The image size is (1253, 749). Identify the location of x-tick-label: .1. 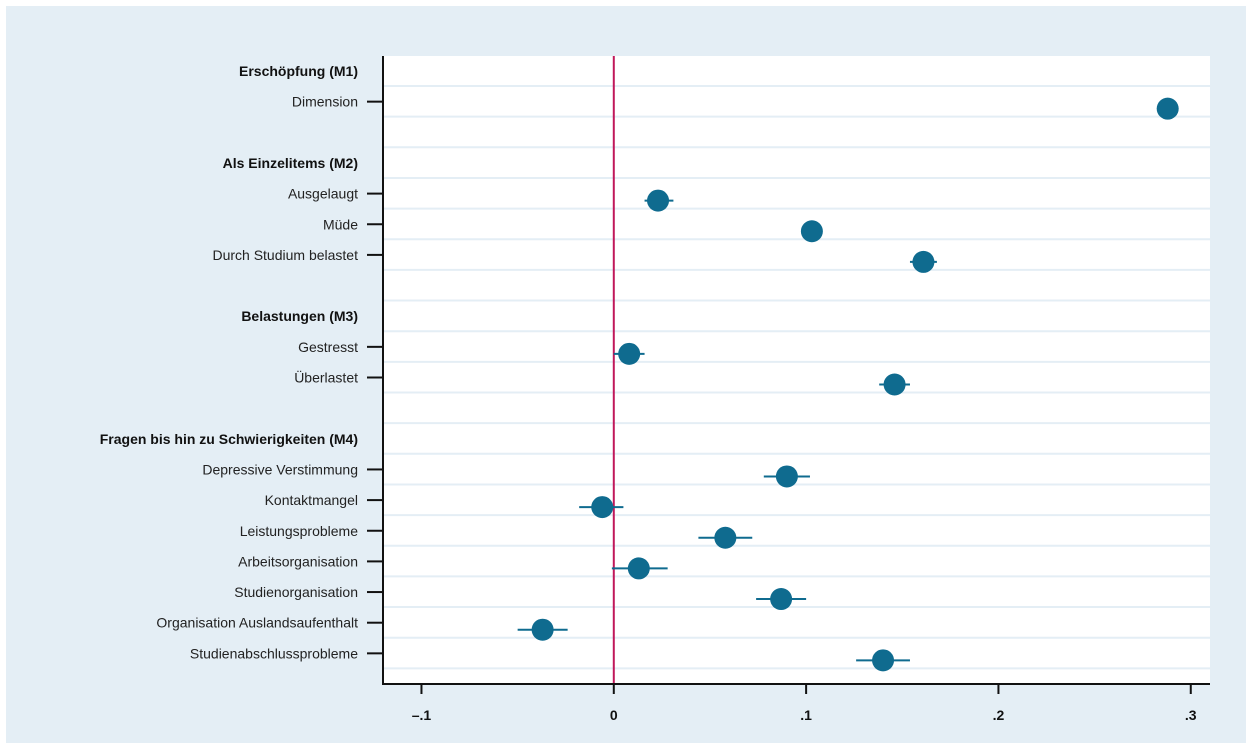
(806, 715).